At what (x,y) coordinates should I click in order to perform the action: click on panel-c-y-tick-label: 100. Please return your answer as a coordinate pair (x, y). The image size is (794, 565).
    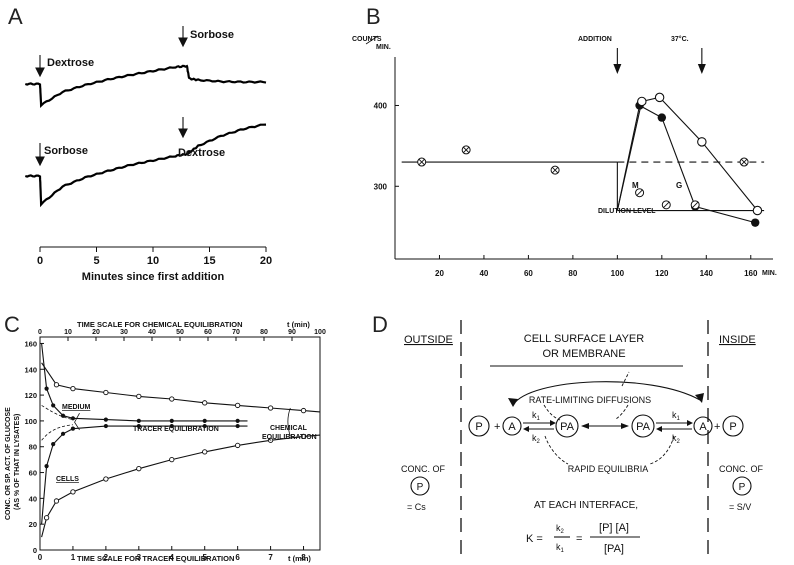
    Looking at the image, I should click on (30, 421).